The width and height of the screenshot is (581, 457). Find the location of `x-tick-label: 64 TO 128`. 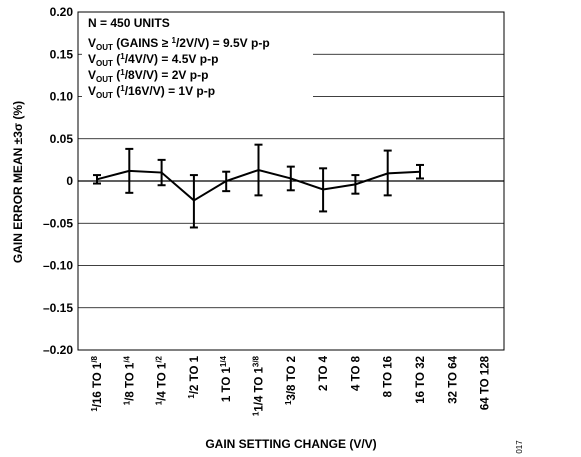

x-tick-label: 64 TO 128 is located at coordinates (486, 382).